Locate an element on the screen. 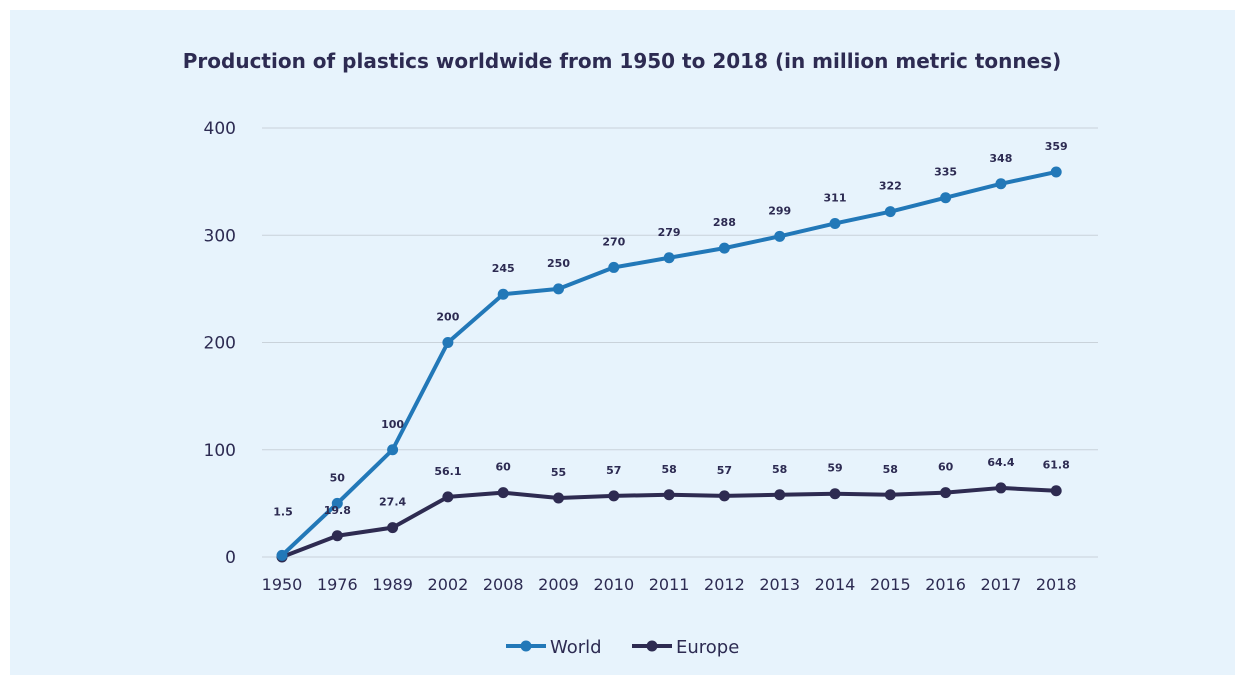  data-label-europe: 27.4 is located at coordinates (392, 502).